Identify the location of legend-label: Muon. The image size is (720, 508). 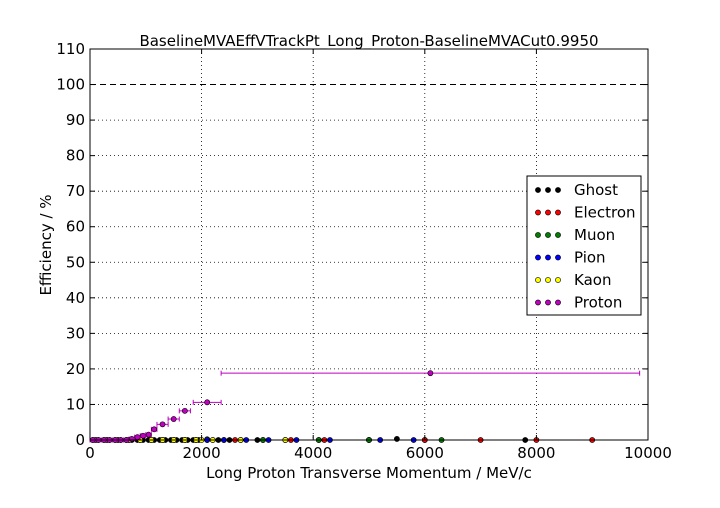
(594, 235).